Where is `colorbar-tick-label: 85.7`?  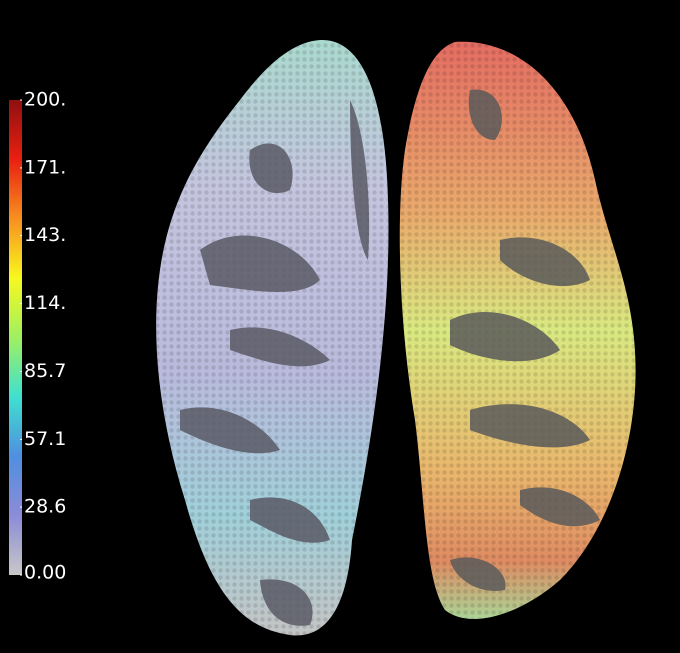
colorbar-tick-label: 85.7 is located at coordinates (45, 371).